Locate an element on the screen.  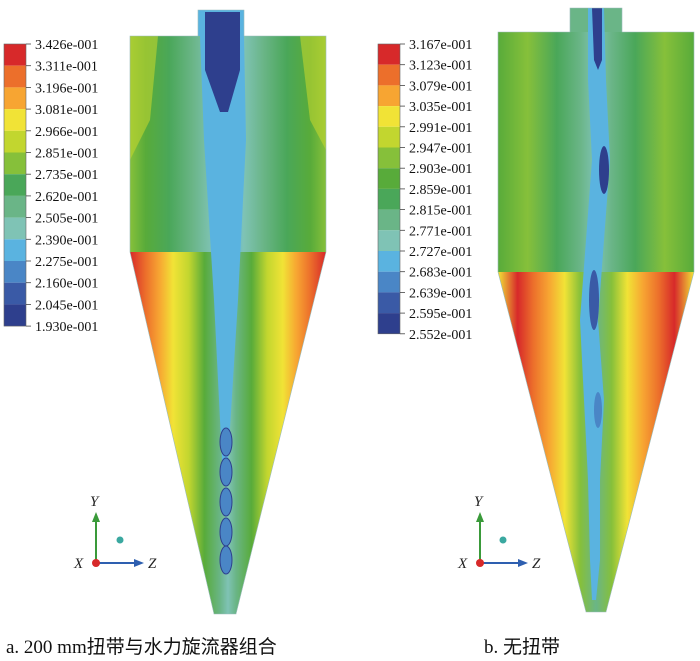
caption-a: a. 200 mm扭带与水力旋流器组合 is located at coordinates (141, 647).